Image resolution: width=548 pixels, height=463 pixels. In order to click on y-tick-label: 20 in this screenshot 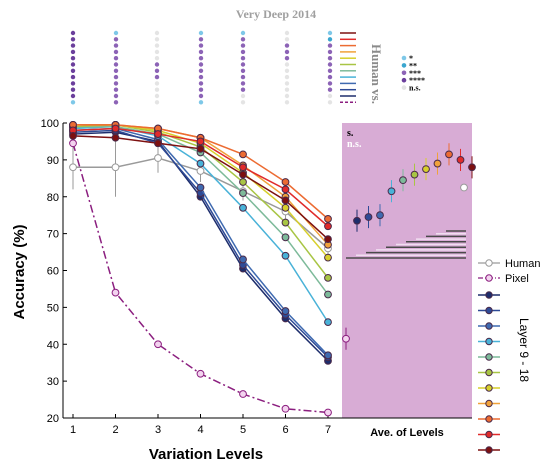, I will do `click(53, 419)`.